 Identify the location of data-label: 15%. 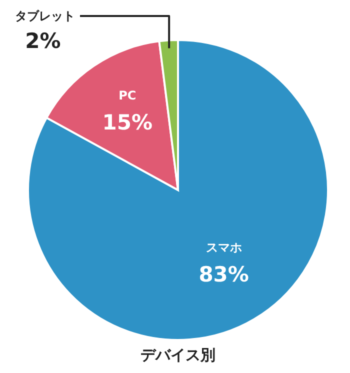
(127, 122).